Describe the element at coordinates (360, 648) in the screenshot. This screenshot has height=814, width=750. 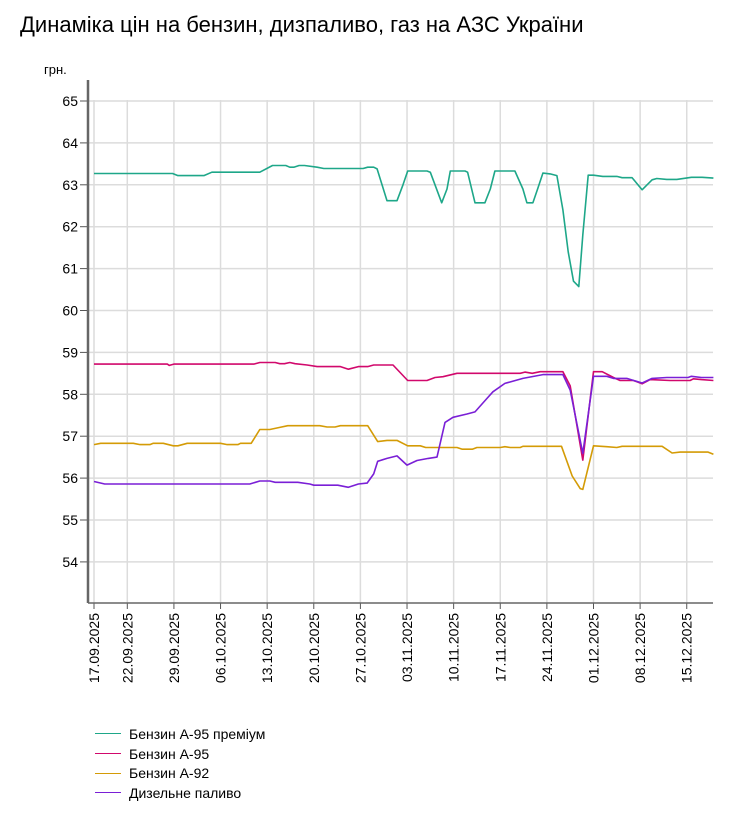
I see `x-tick-label: 27.10.2025` at that location.